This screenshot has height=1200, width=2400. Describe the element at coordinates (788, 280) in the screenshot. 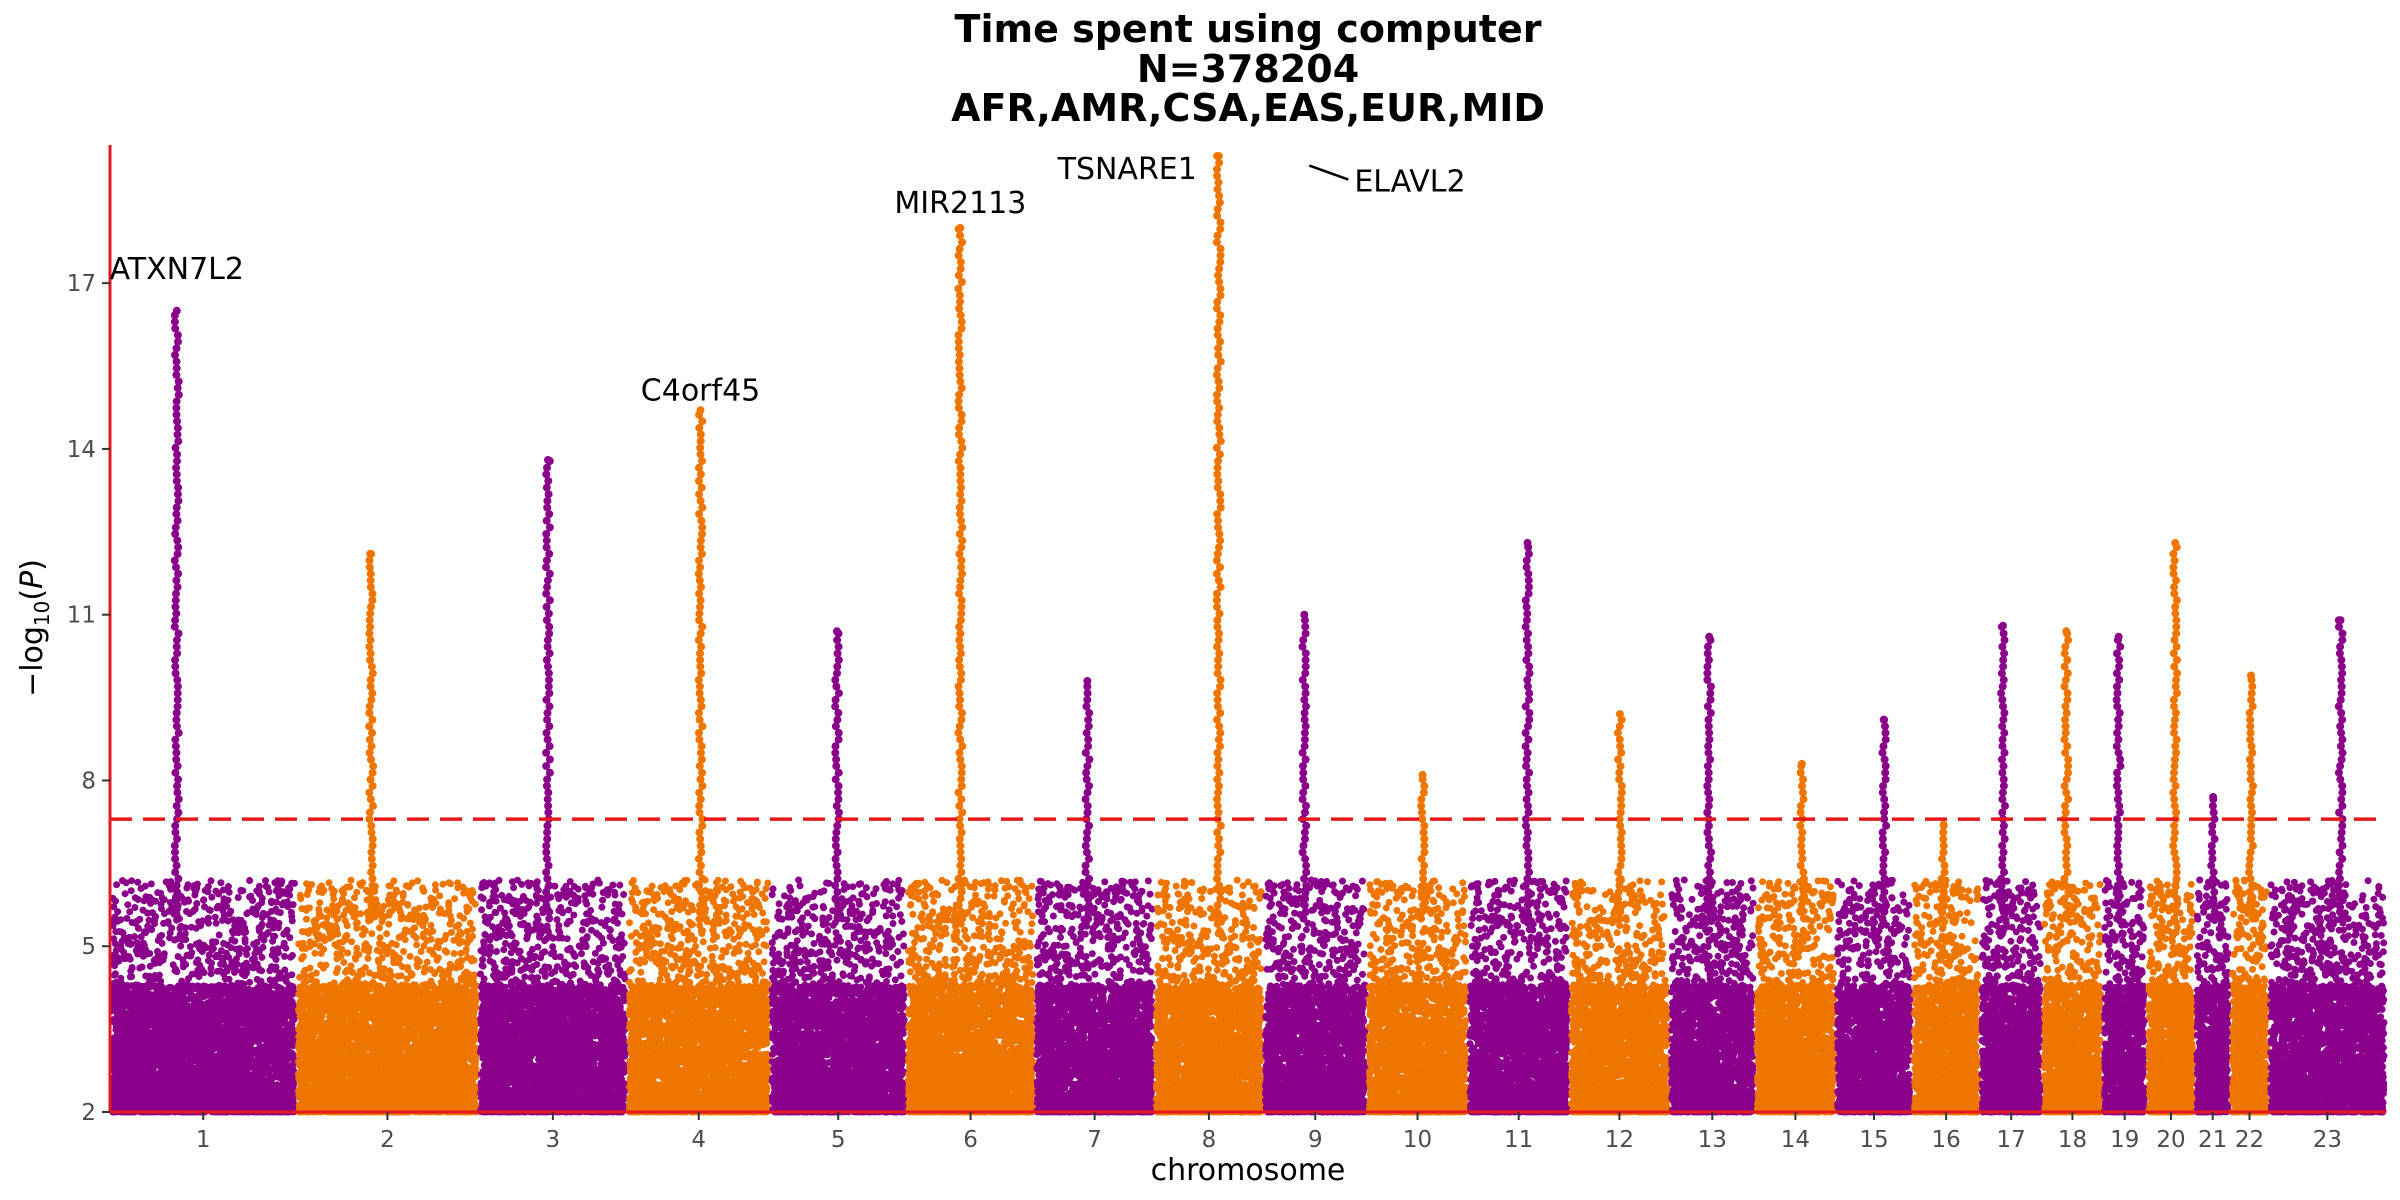

I see `gene-annotations: ATXN7L2 C4orf45 MIR2113 TSNARE1 ELAVL2` at that location.